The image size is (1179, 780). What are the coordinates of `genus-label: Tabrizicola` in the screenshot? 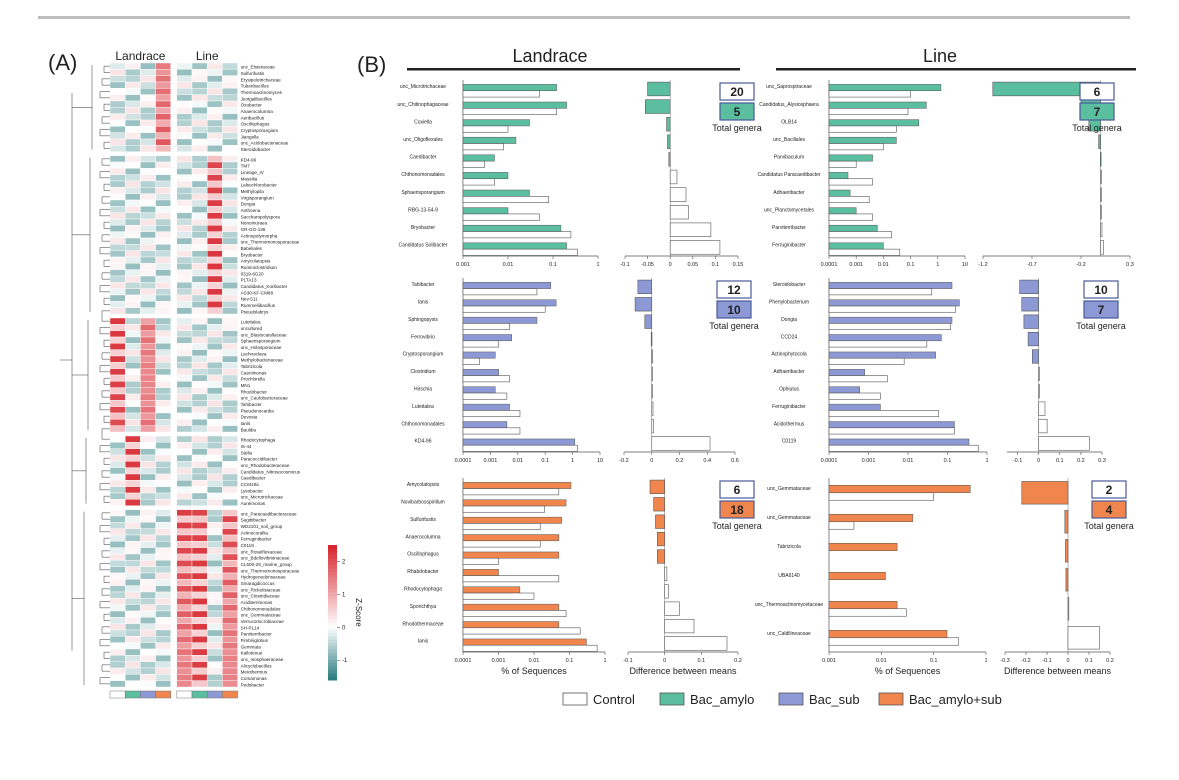 It's located at (789, 547).